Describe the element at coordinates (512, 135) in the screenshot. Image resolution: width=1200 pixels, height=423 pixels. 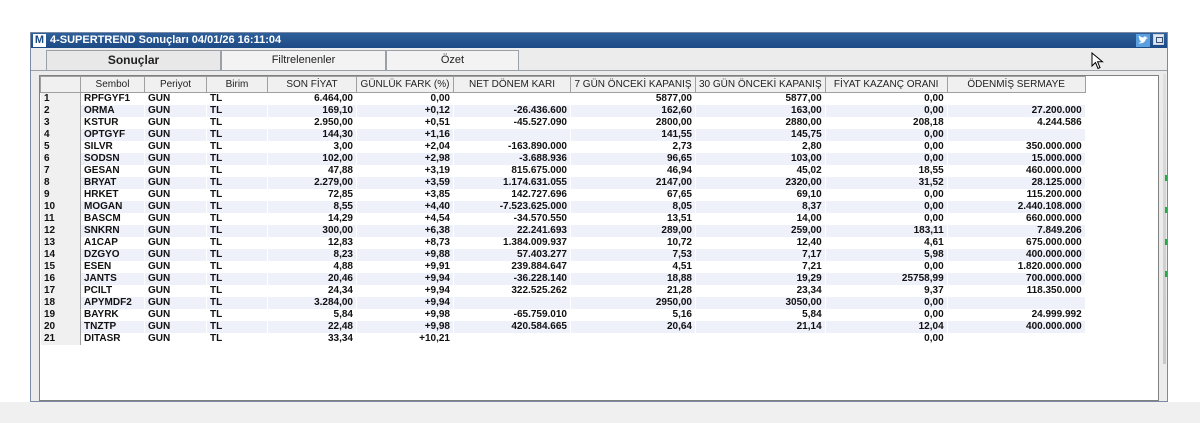
I see `cell-net-donem-kari` at that location.